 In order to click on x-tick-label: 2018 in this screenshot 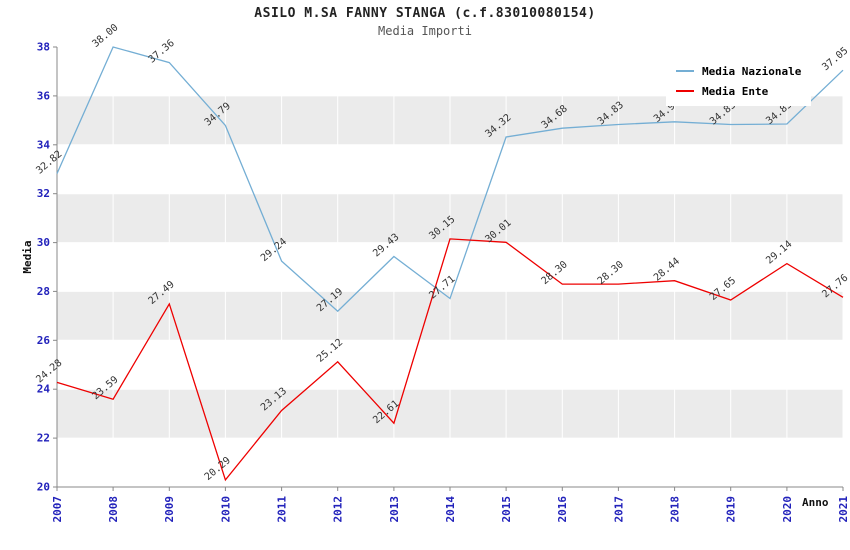, I will do `click(674, 509)`.